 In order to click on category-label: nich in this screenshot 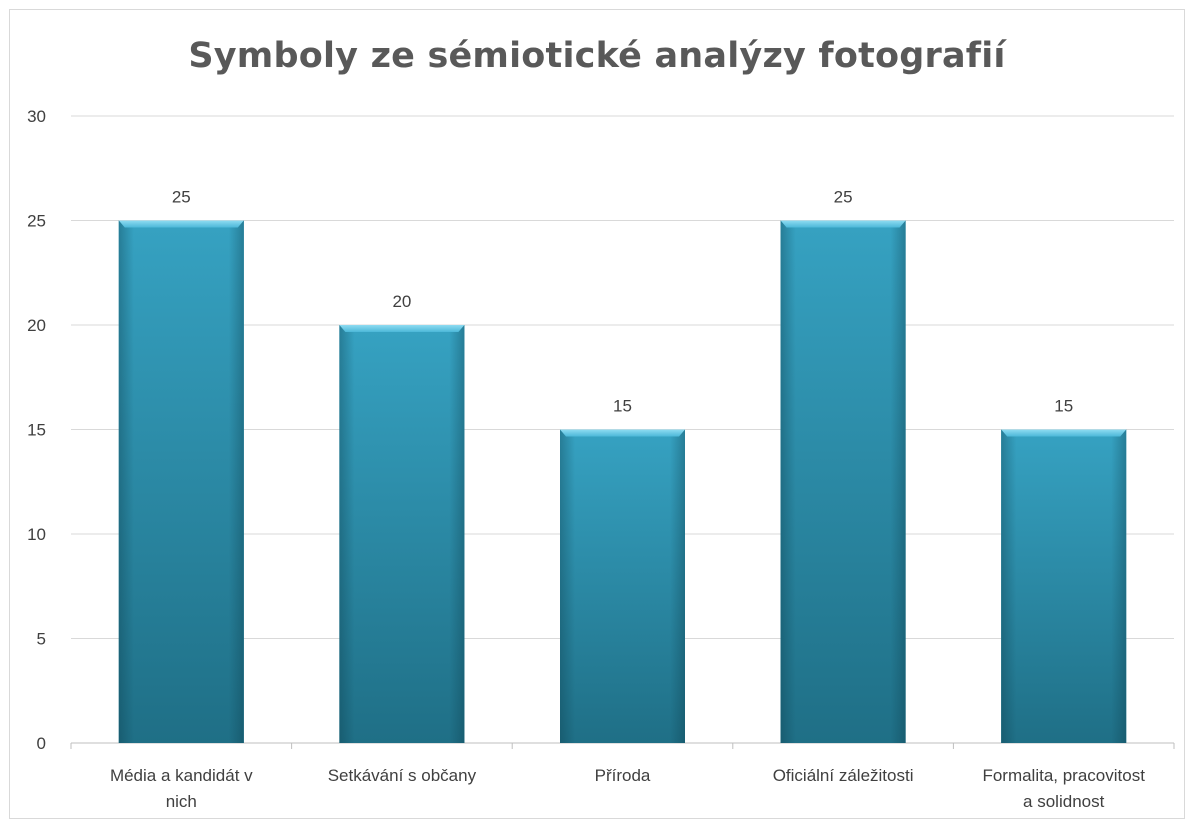, I will do `click(181, 801)`.